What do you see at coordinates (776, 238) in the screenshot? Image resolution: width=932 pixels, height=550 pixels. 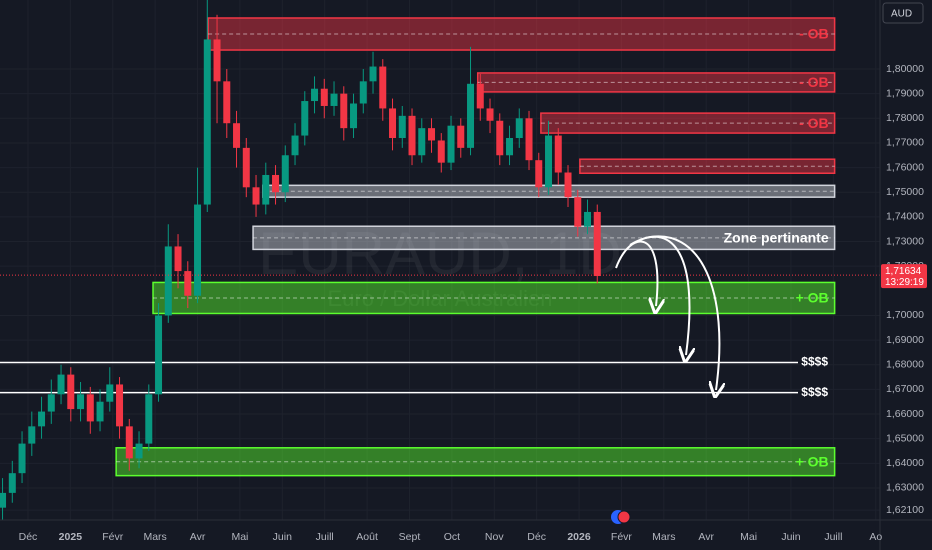 I see `zone-label: Zone pertinante` at bounding box center [776, 238].